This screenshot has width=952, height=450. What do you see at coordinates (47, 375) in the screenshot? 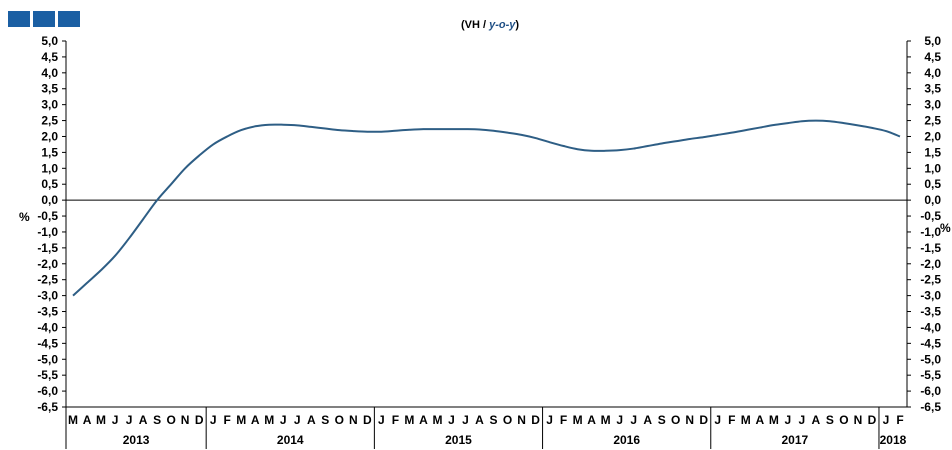
I see `y-tick-label-left: -5,5` at bounding box center [47, 375].